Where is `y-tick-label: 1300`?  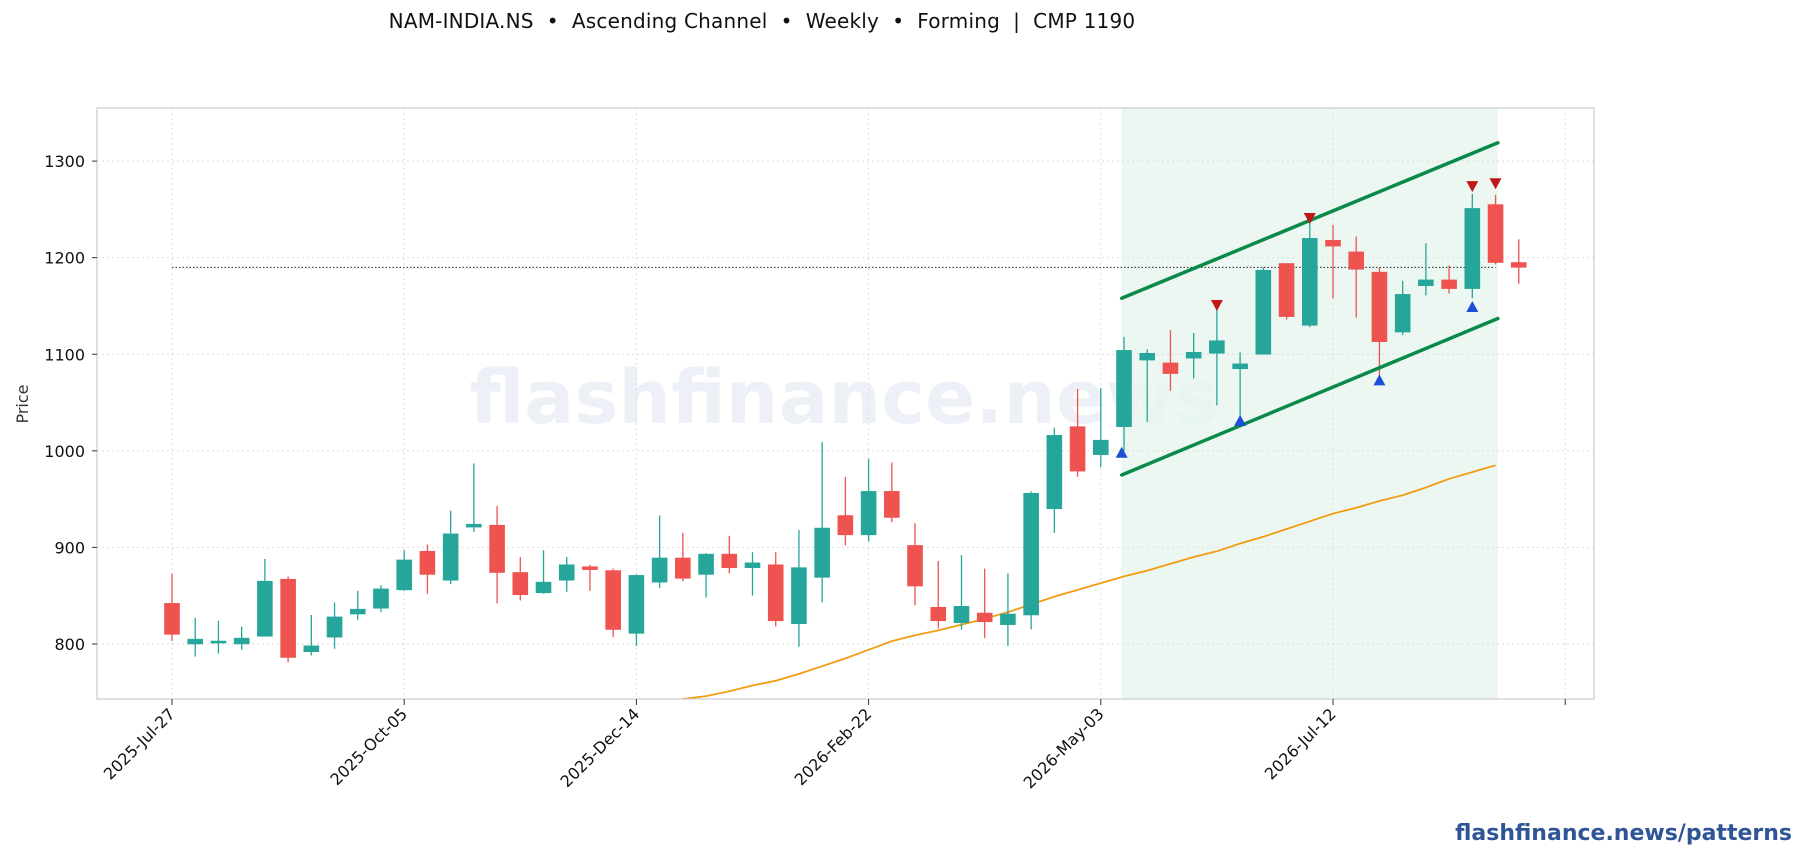
y-tick-label: 1300 is located at coordinates (64, 161).